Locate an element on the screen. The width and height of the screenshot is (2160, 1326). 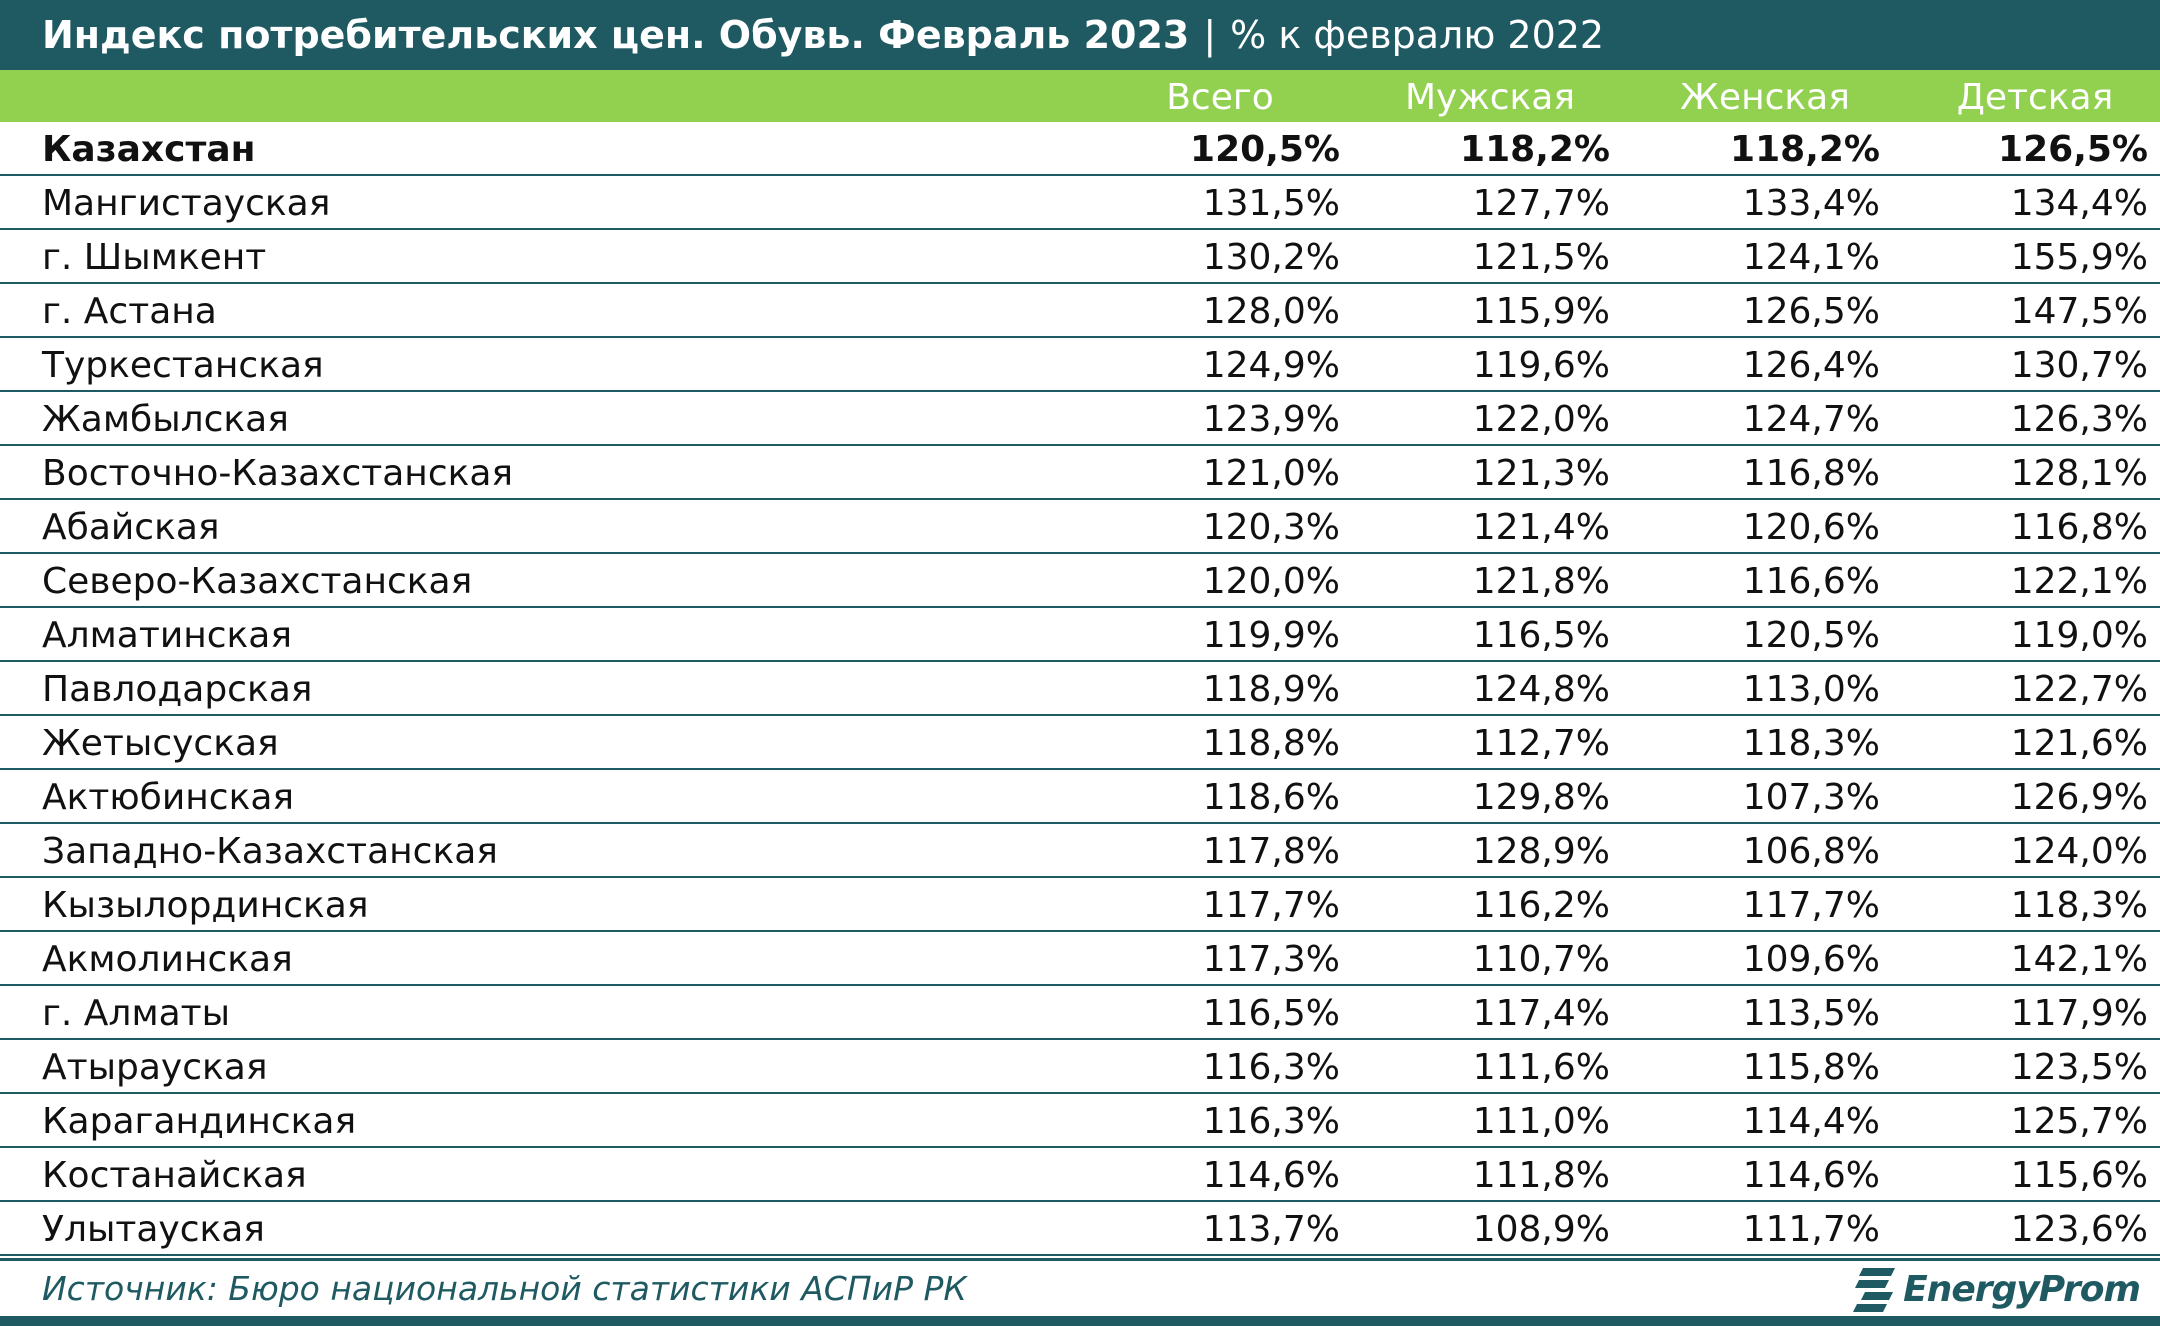
value-total: 123,9% is located at coordinates (1271, 419).